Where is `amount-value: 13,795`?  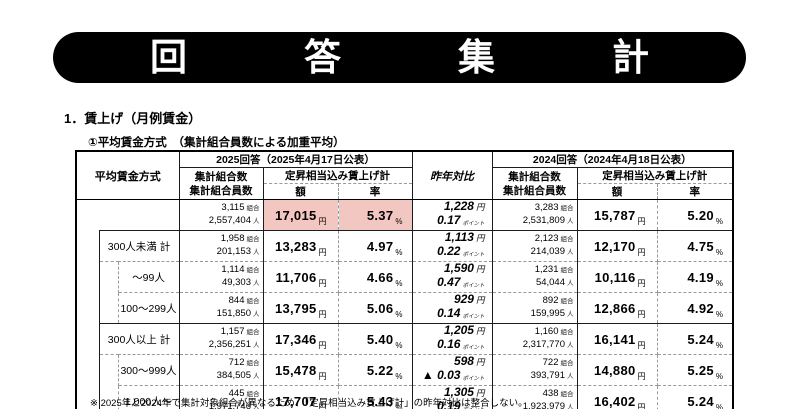
amount-value: 13,795 is located at coordinates (295, 308).